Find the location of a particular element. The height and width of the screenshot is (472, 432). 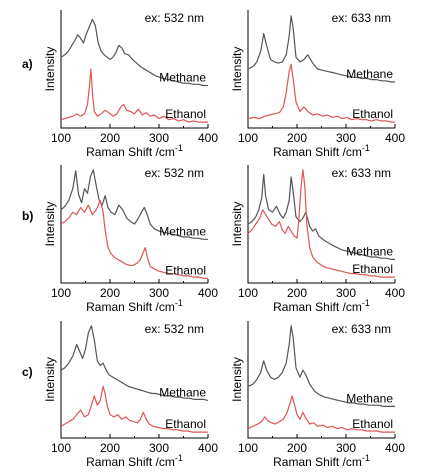

panel-row-label: c) is located at coordinates (27, 372).